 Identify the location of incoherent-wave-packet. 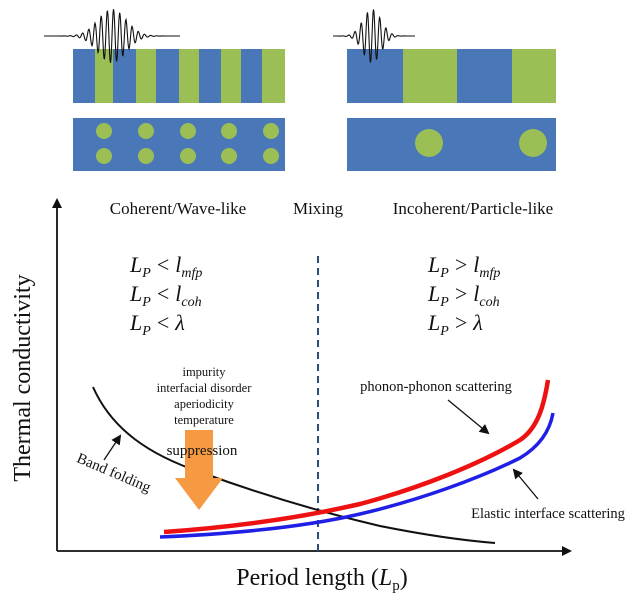
(374, 36).